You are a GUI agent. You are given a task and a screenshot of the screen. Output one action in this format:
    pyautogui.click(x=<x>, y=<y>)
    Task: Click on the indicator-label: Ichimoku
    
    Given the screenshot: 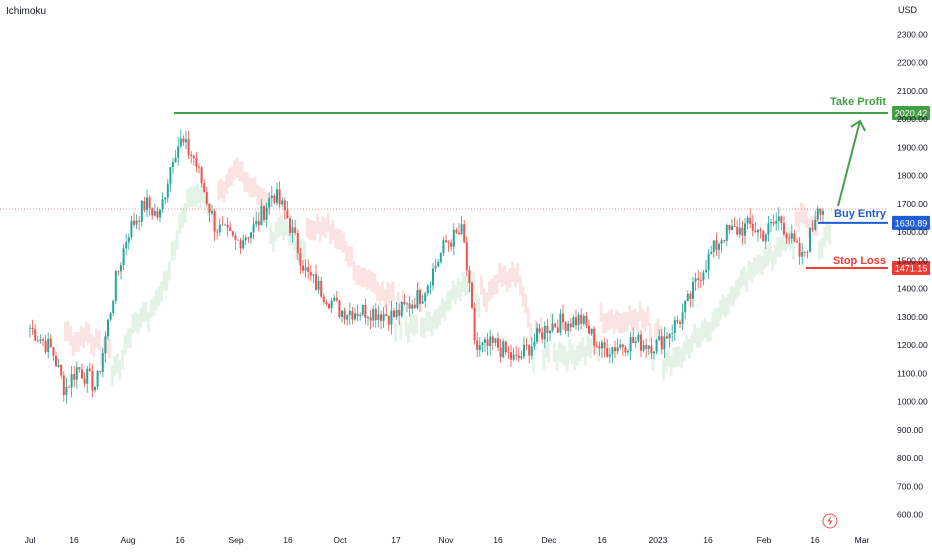 What is the action you would take?
    pyautogui.click(x=26, y=11)
    